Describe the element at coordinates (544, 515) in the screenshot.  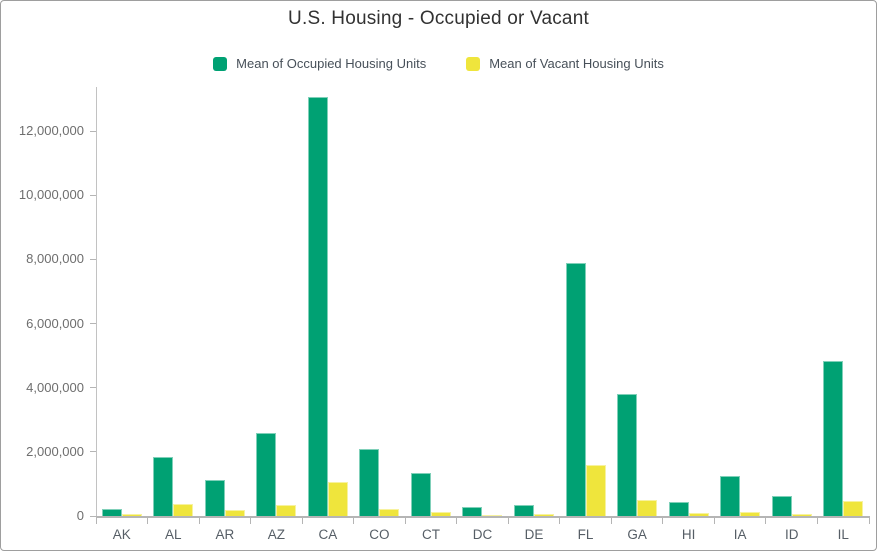
I see `bar-vacant-DE` at that location.